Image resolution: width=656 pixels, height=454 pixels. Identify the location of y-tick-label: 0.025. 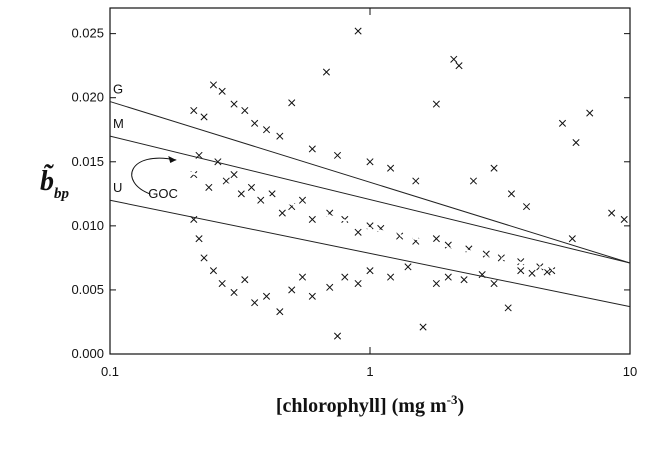
(87, 33).